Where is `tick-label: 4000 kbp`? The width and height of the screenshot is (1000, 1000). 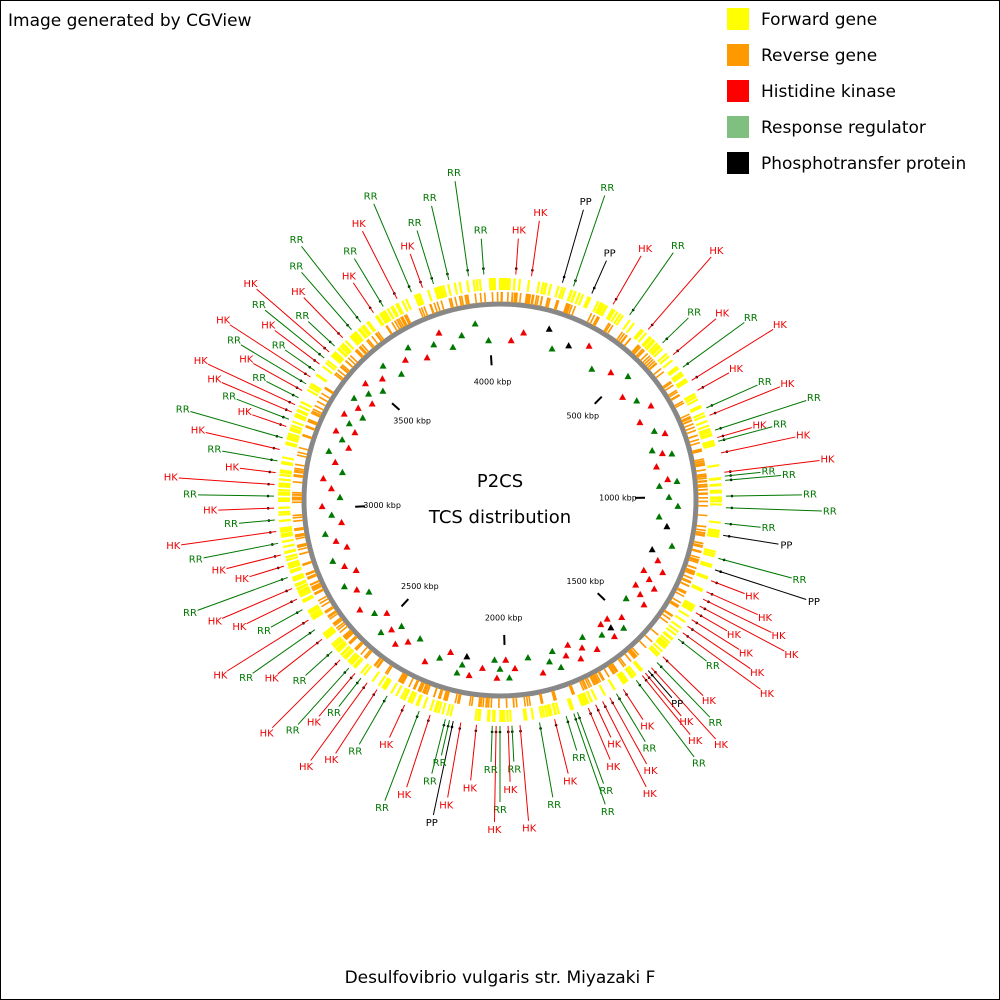 tick-label: 4000 kbp is located at coordinates (493, 382).